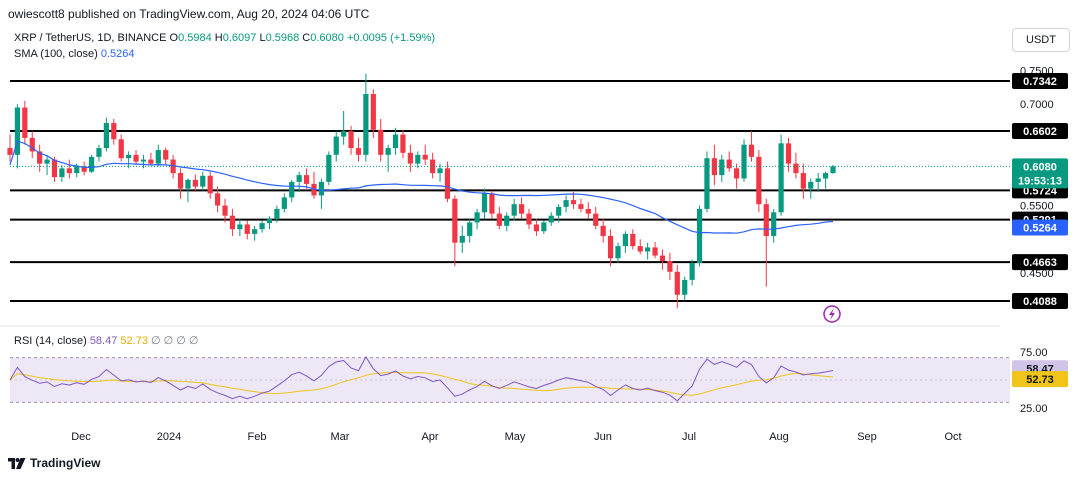 The height and width of the screenshot is (480, 1080). I want to click on time-tick-label: Sep, so click(867, 437).